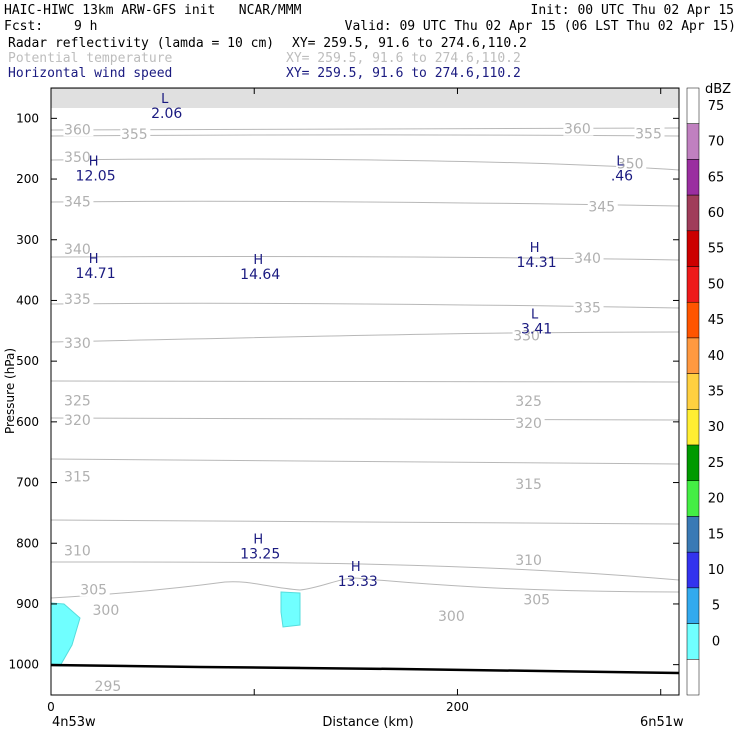 This screenshot has width=740, height=740. I want to click on field-xy-theta: XY= 259.5, 91.6 to 274.6,110.2, so click(403, 58).